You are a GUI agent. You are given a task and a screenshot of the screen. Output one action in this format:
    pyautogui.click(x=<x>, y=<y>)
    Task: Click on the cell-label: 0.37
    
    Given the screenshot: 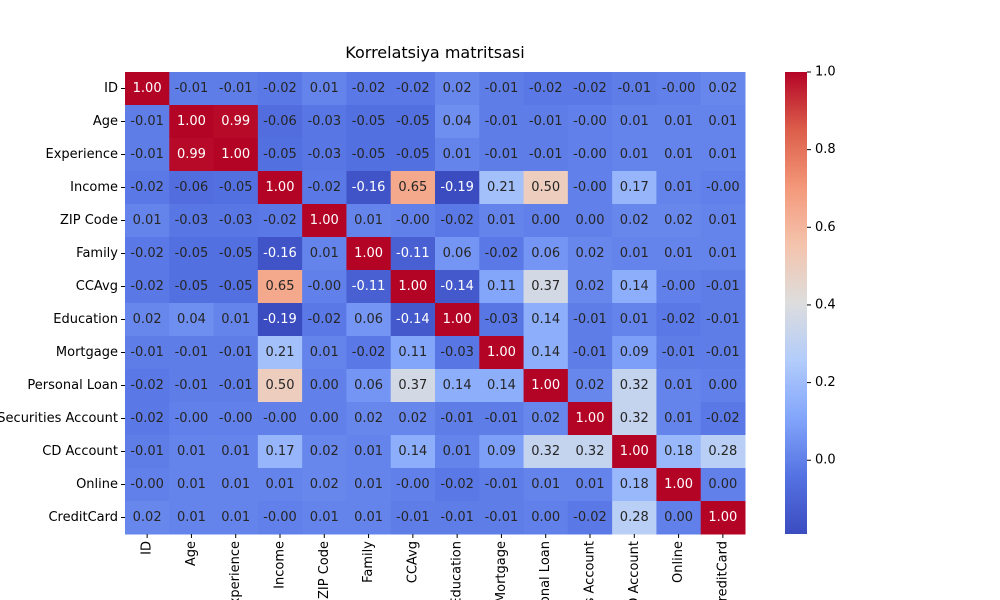 What is the action you would take?
    pyautogui.click(x=412, y=385)
    